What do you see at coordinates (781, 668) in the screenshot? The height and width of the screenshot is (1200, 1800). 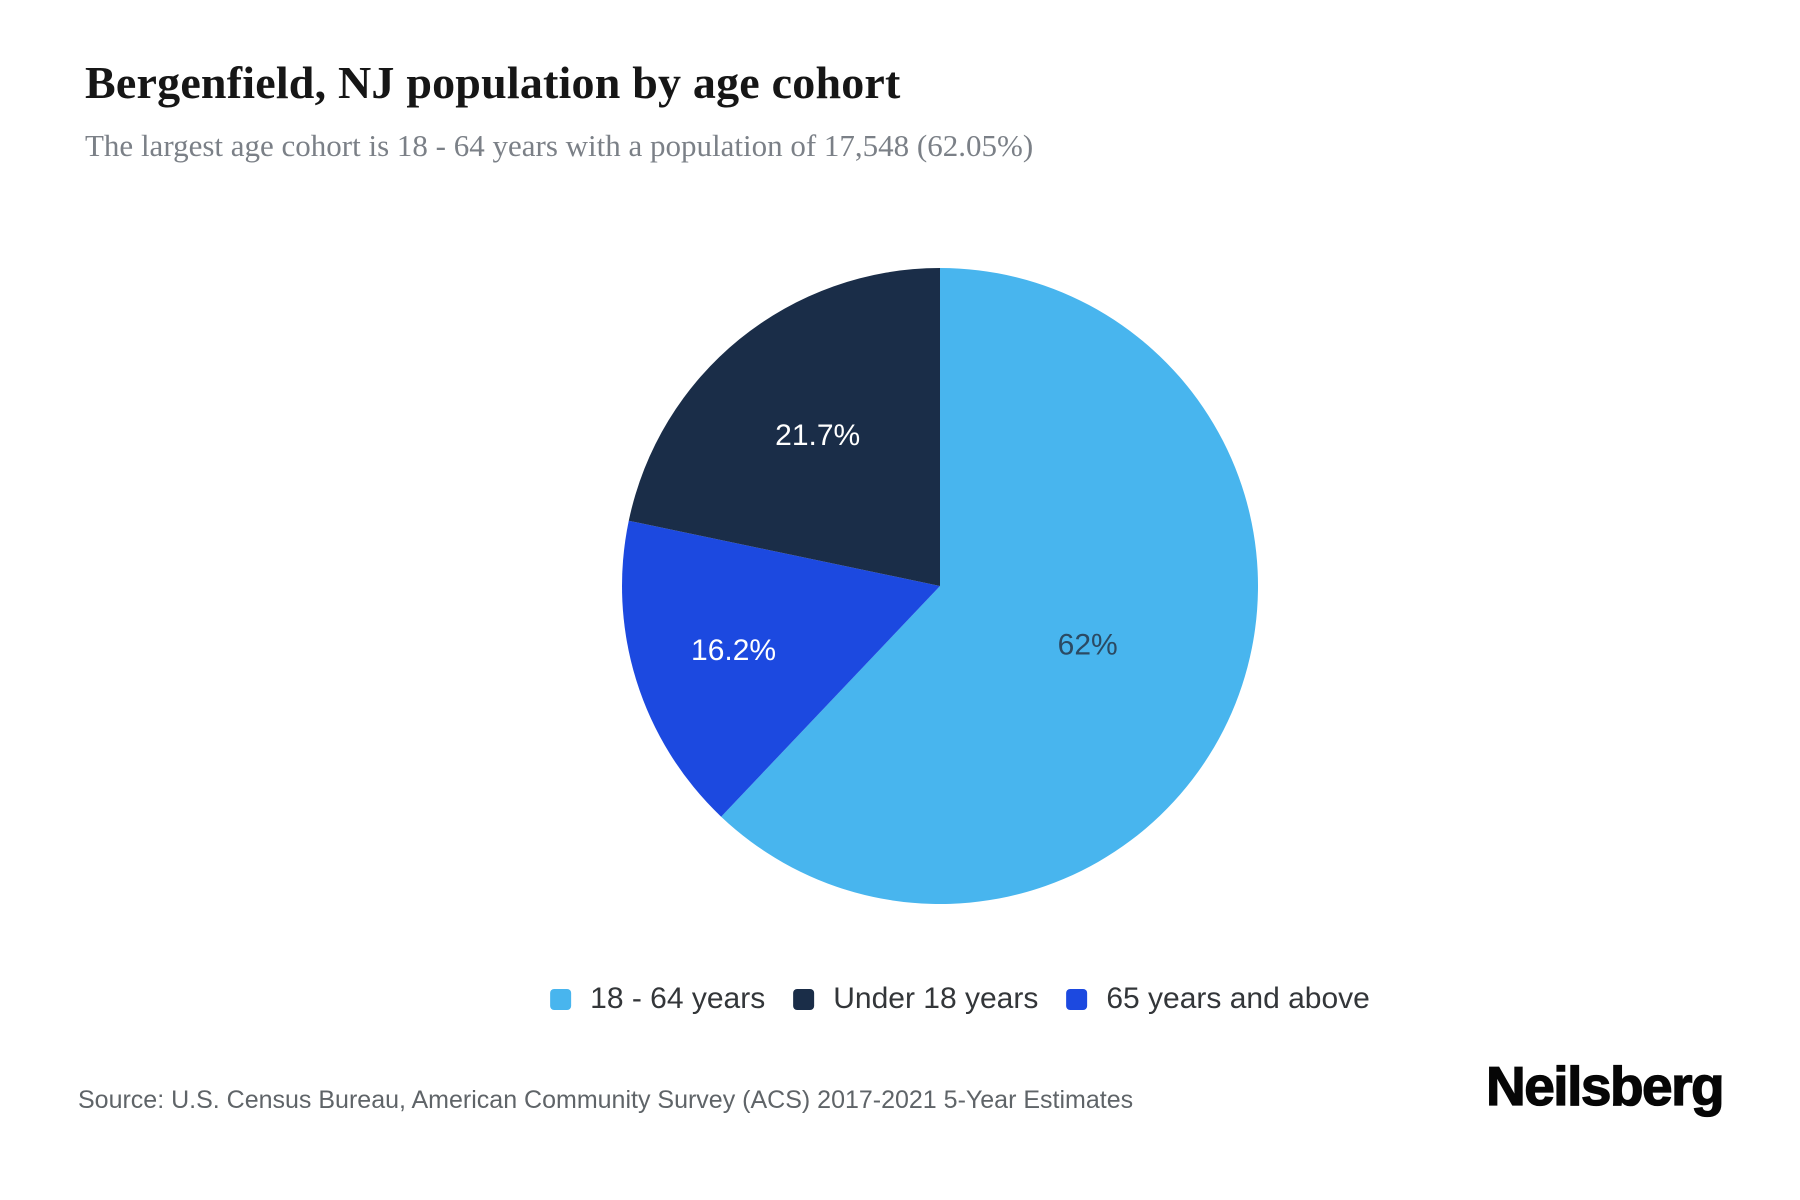 I see `pie-slice-65-years-and-above` at bounding box center [781, 668].